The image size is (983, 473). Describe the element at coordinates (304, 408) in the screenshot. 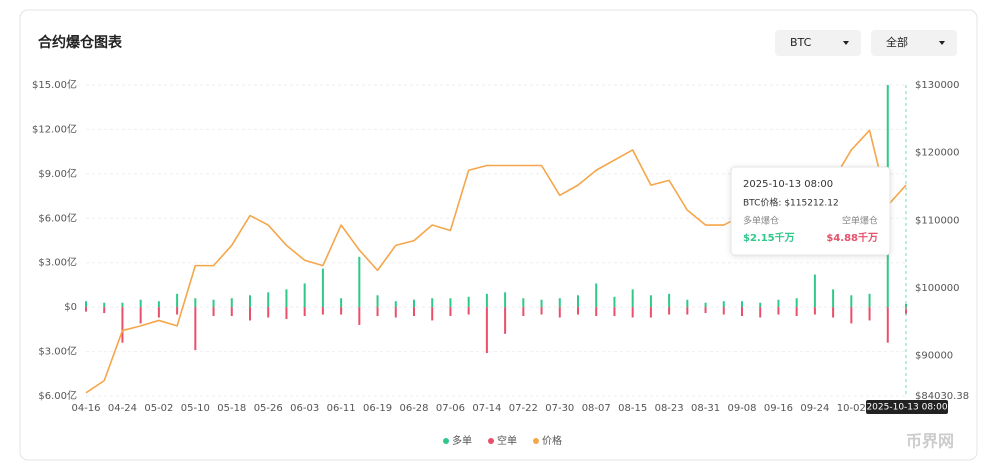

I see `x-tick-label: 06-03` at that location.